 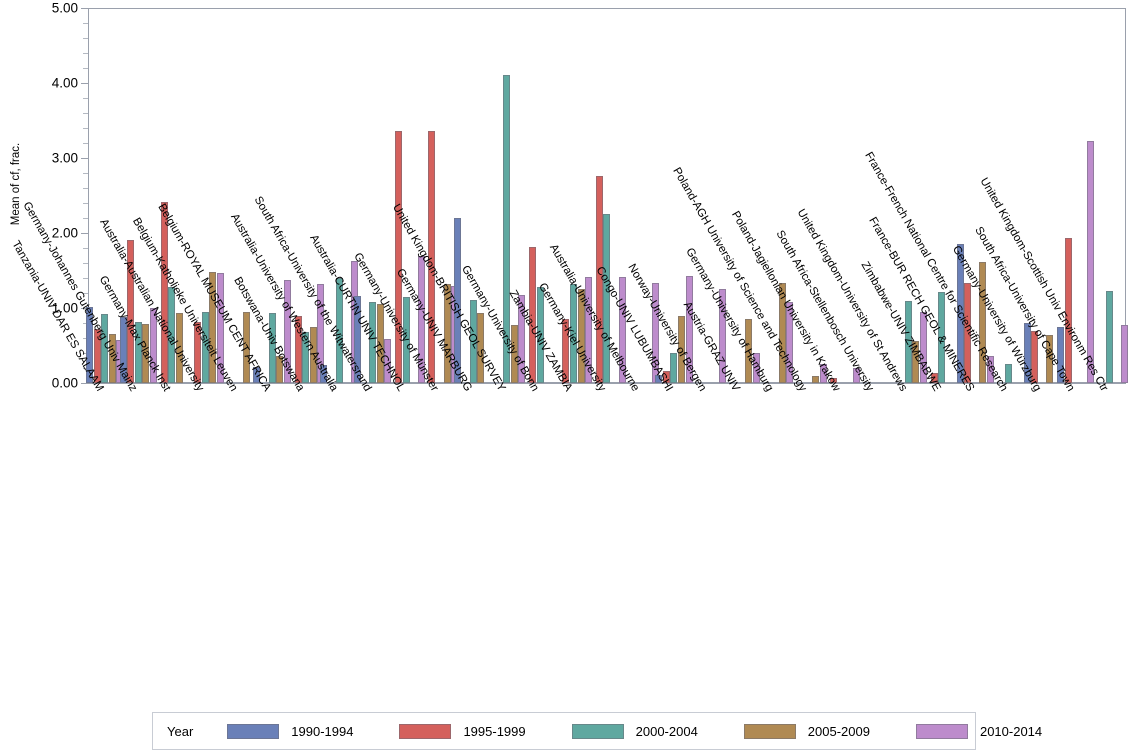 What do you see at coordinates (462, 731) in the screenshot?
I see `legend-item: 1995-1999` at bounding box center [462, 731].